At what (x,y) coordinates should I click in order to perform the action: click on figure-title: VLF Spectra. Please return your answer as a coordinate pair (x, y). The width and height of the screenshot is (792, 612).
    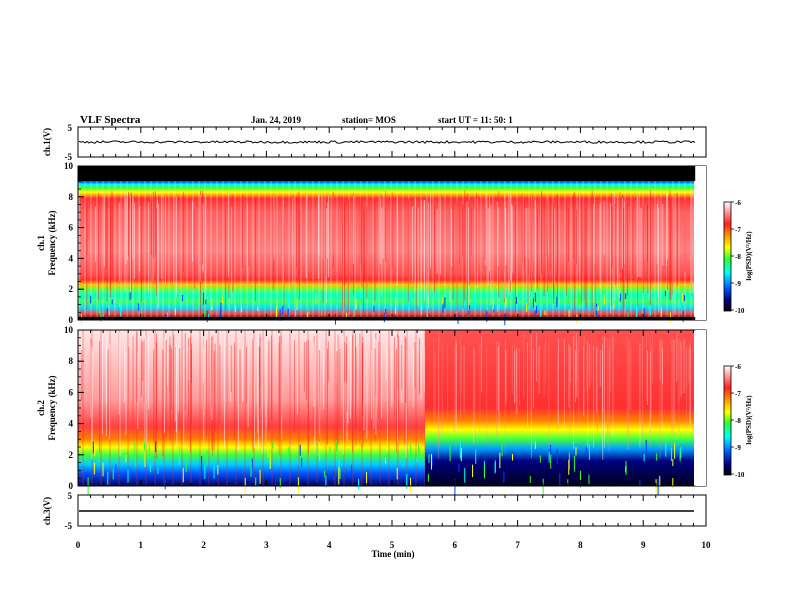
    Looking at the image, I should click on (110, 120).